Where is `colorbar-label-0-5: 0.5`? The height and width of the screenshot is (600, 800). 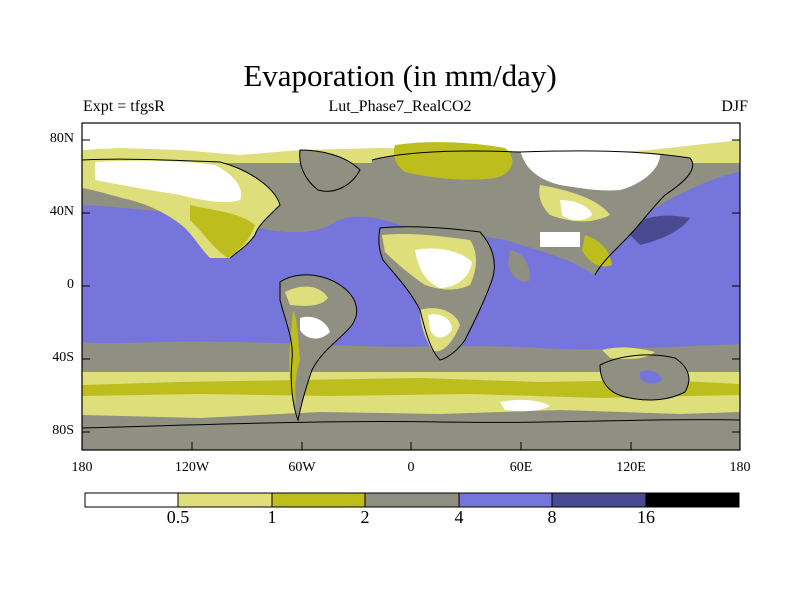
colorbar-label-0-5: 0.5 is located at coordinates (178, 517).